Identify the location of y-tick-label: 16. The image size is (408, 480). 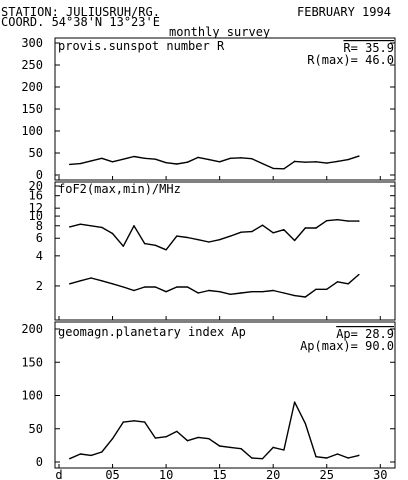
(36, 196).